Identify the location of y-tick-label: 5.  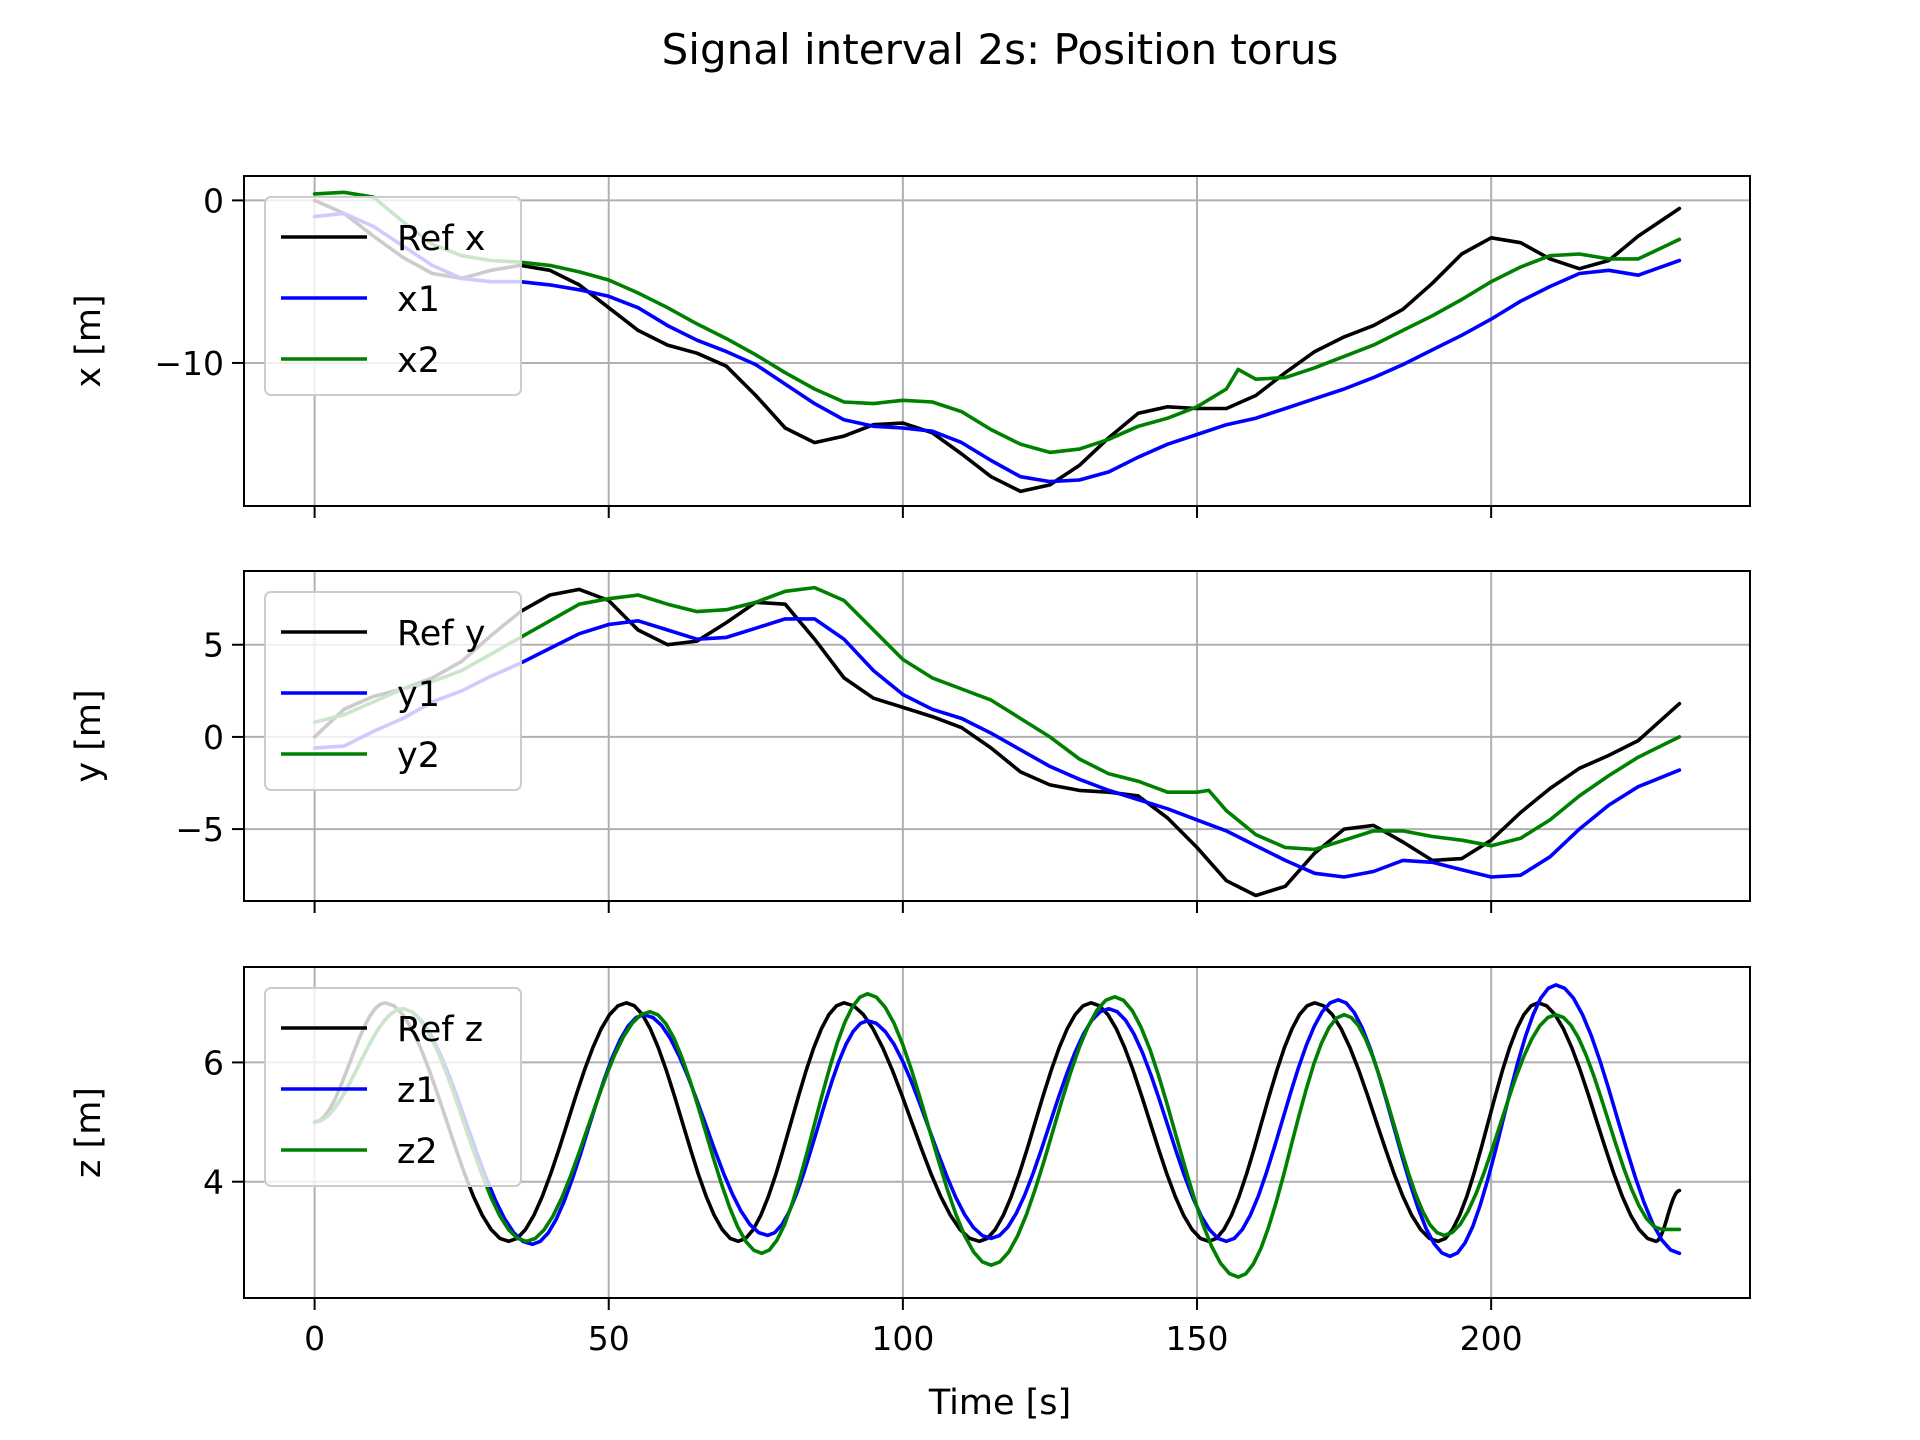
(213, 645).